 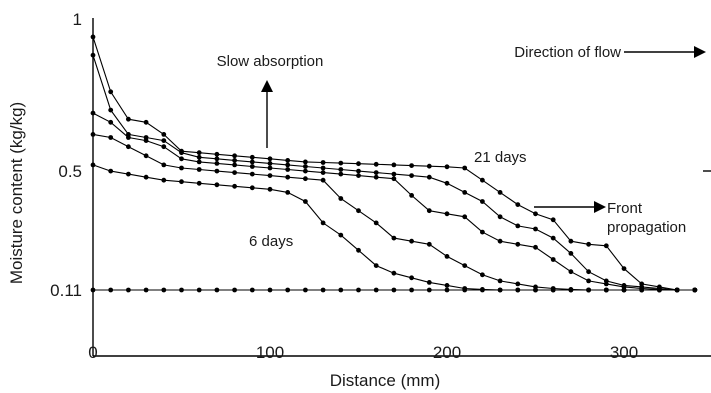 I want to click on x-tick-label-300: 300, so click(x=624, y=352).